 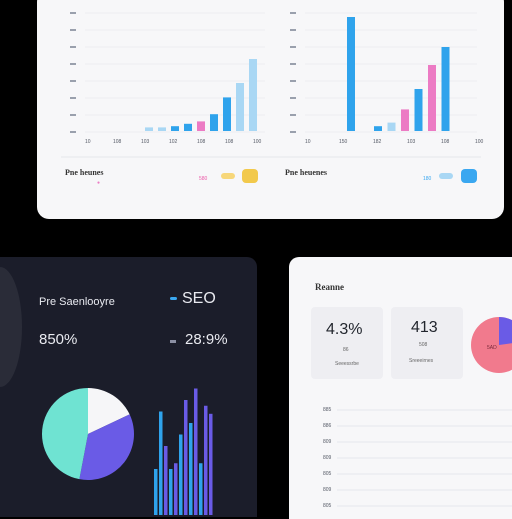 I want to click on seo-legend-label: SEO, so click(x=199, y=298).